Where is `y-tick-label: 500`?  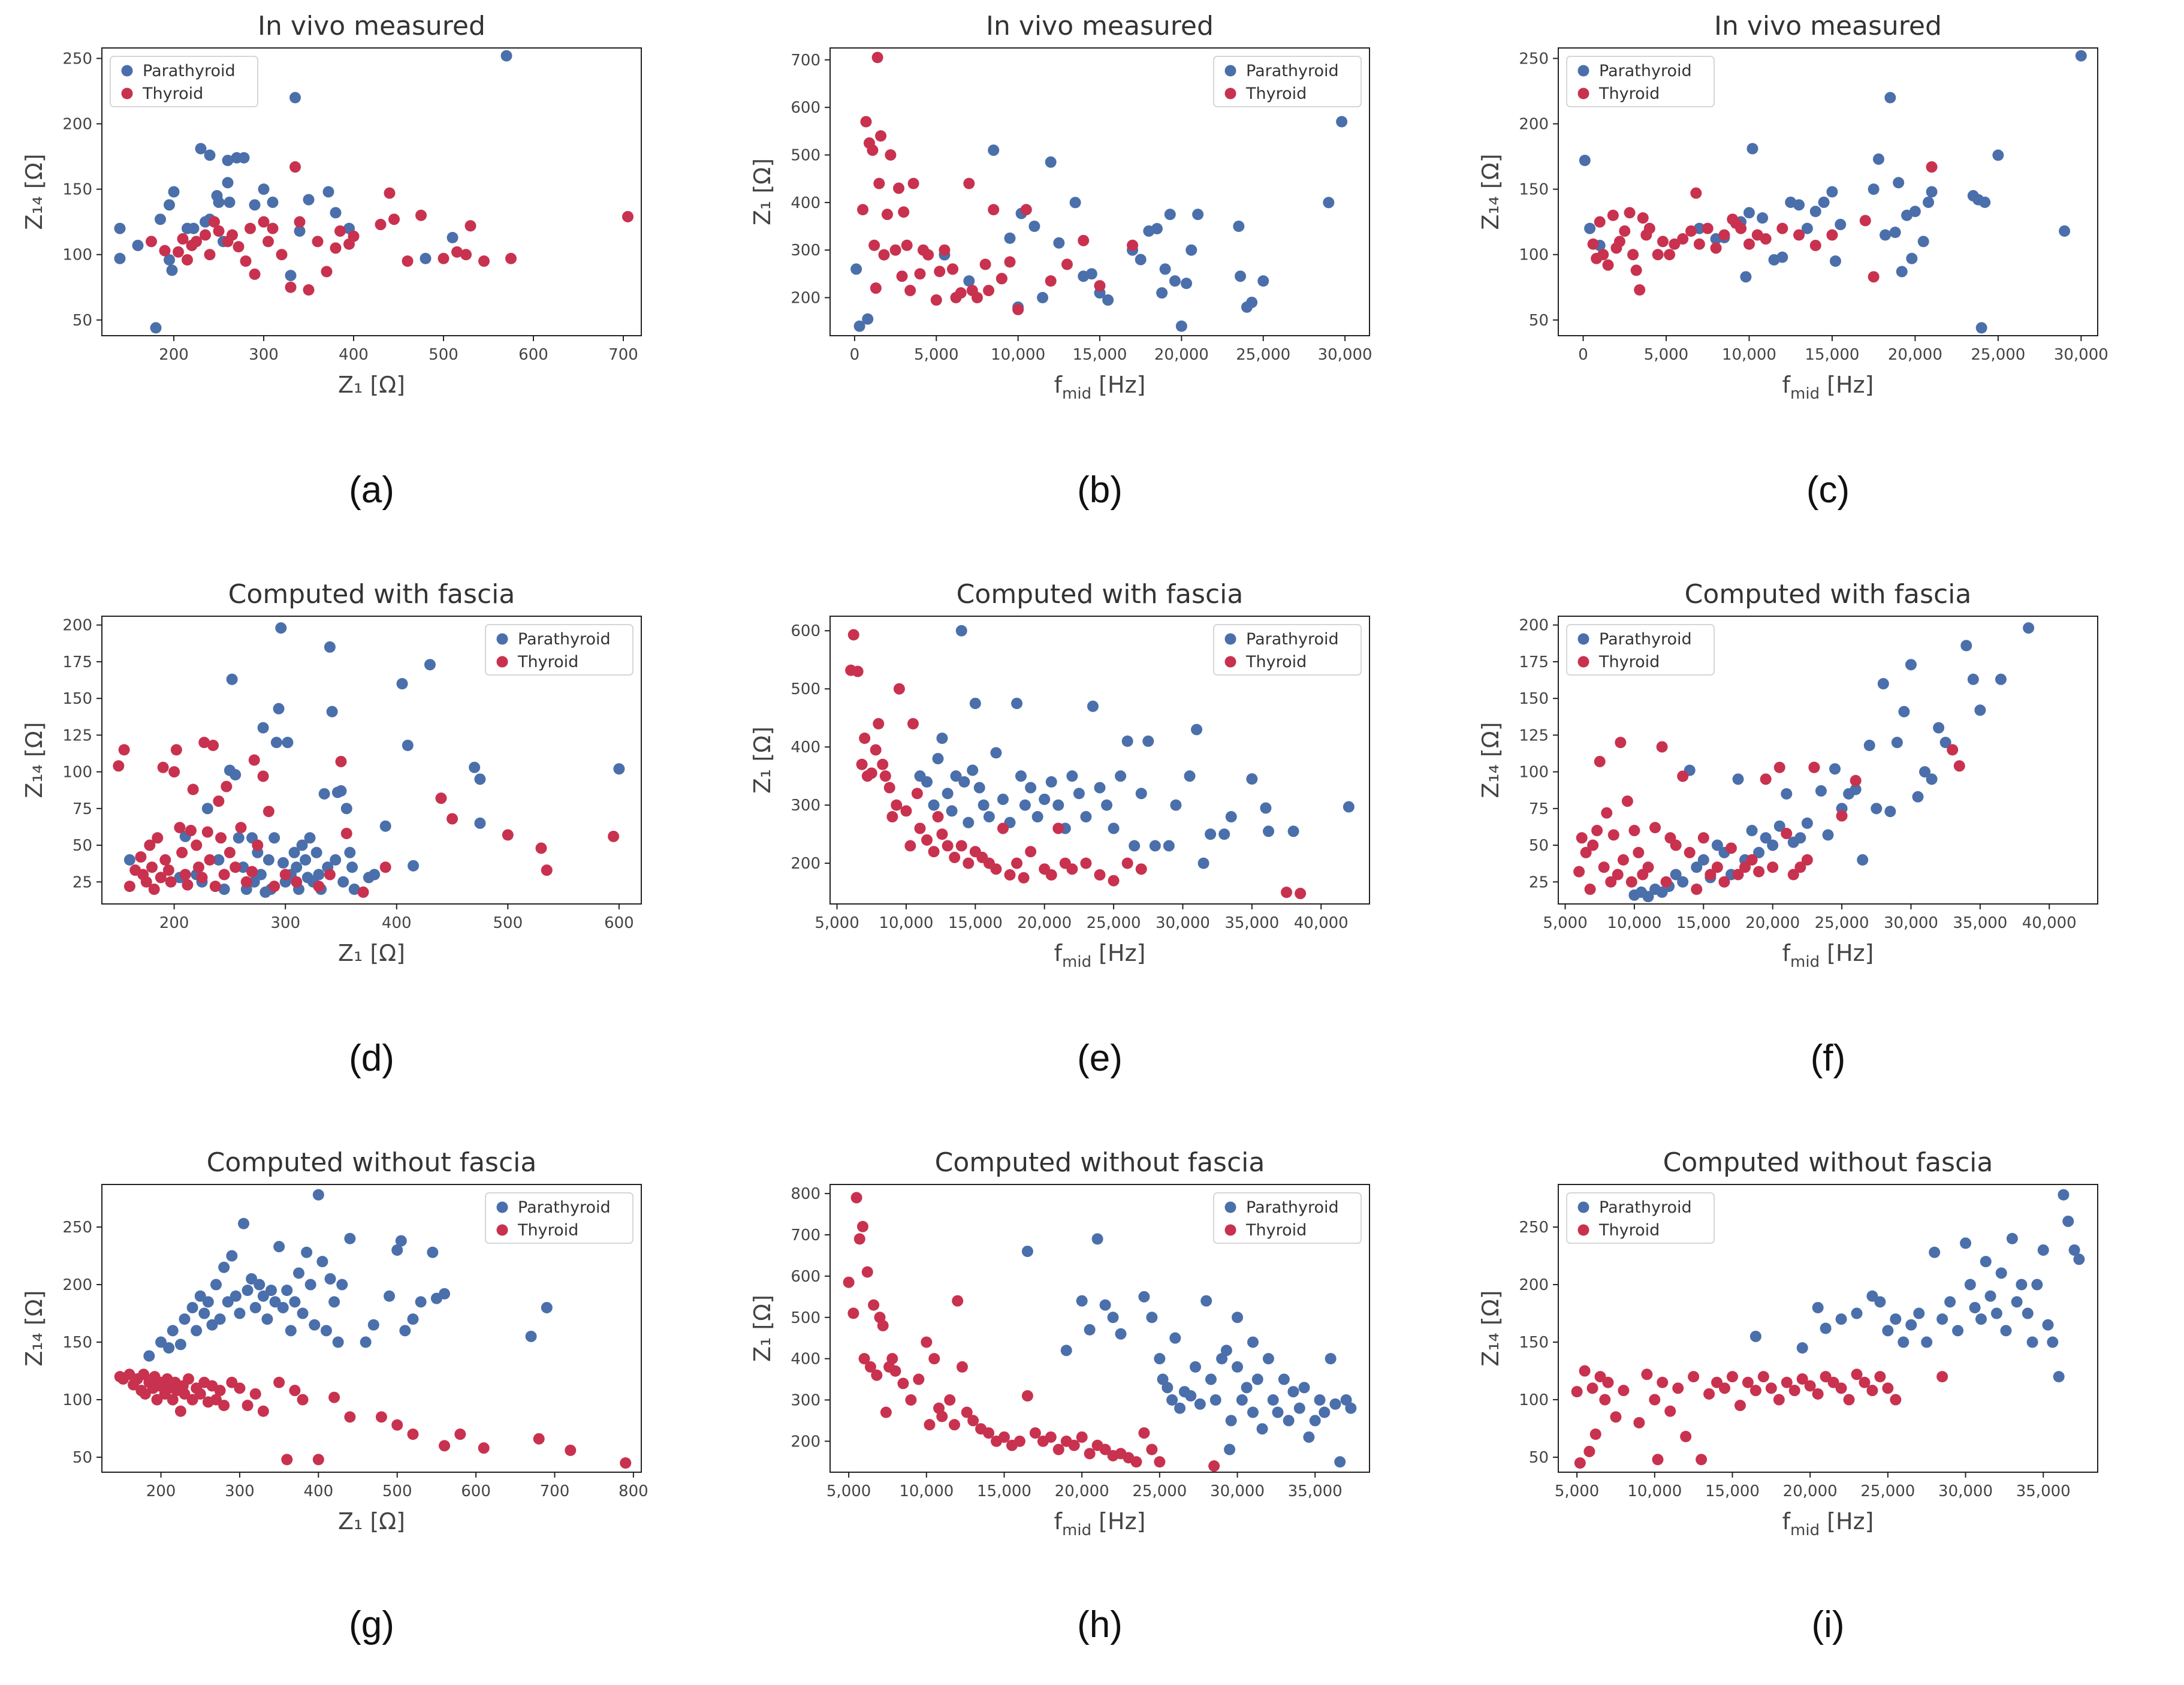
y-tick-label: 500 is located at coordinates (806, 689).